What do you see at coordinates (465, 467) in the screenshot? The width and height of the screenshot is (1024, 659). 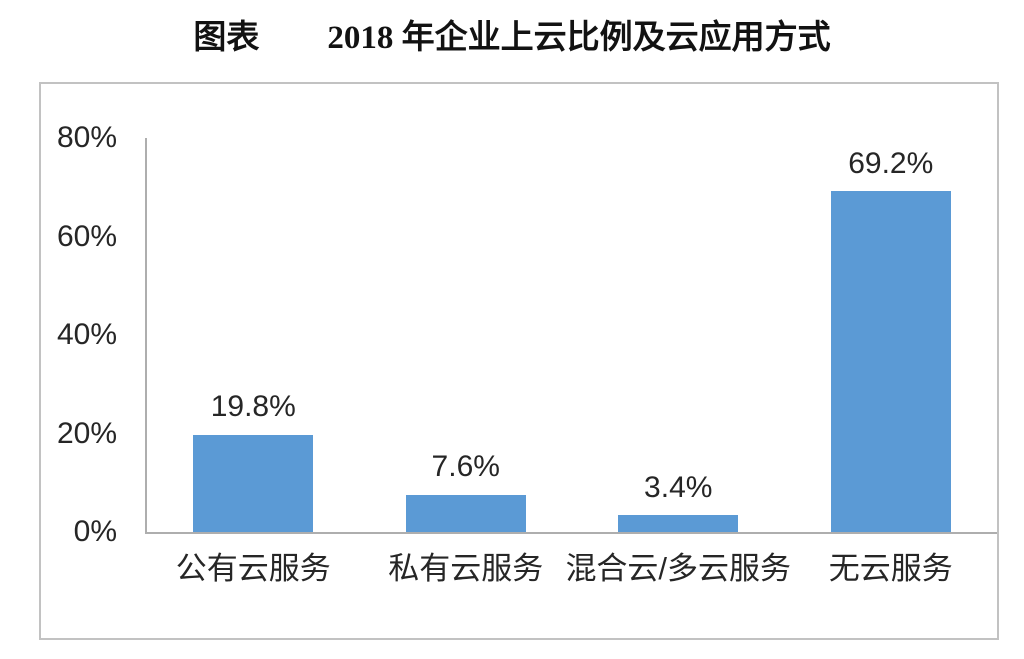 I see `bar-value-label: 7.6%` at bounding box center [465, 467].